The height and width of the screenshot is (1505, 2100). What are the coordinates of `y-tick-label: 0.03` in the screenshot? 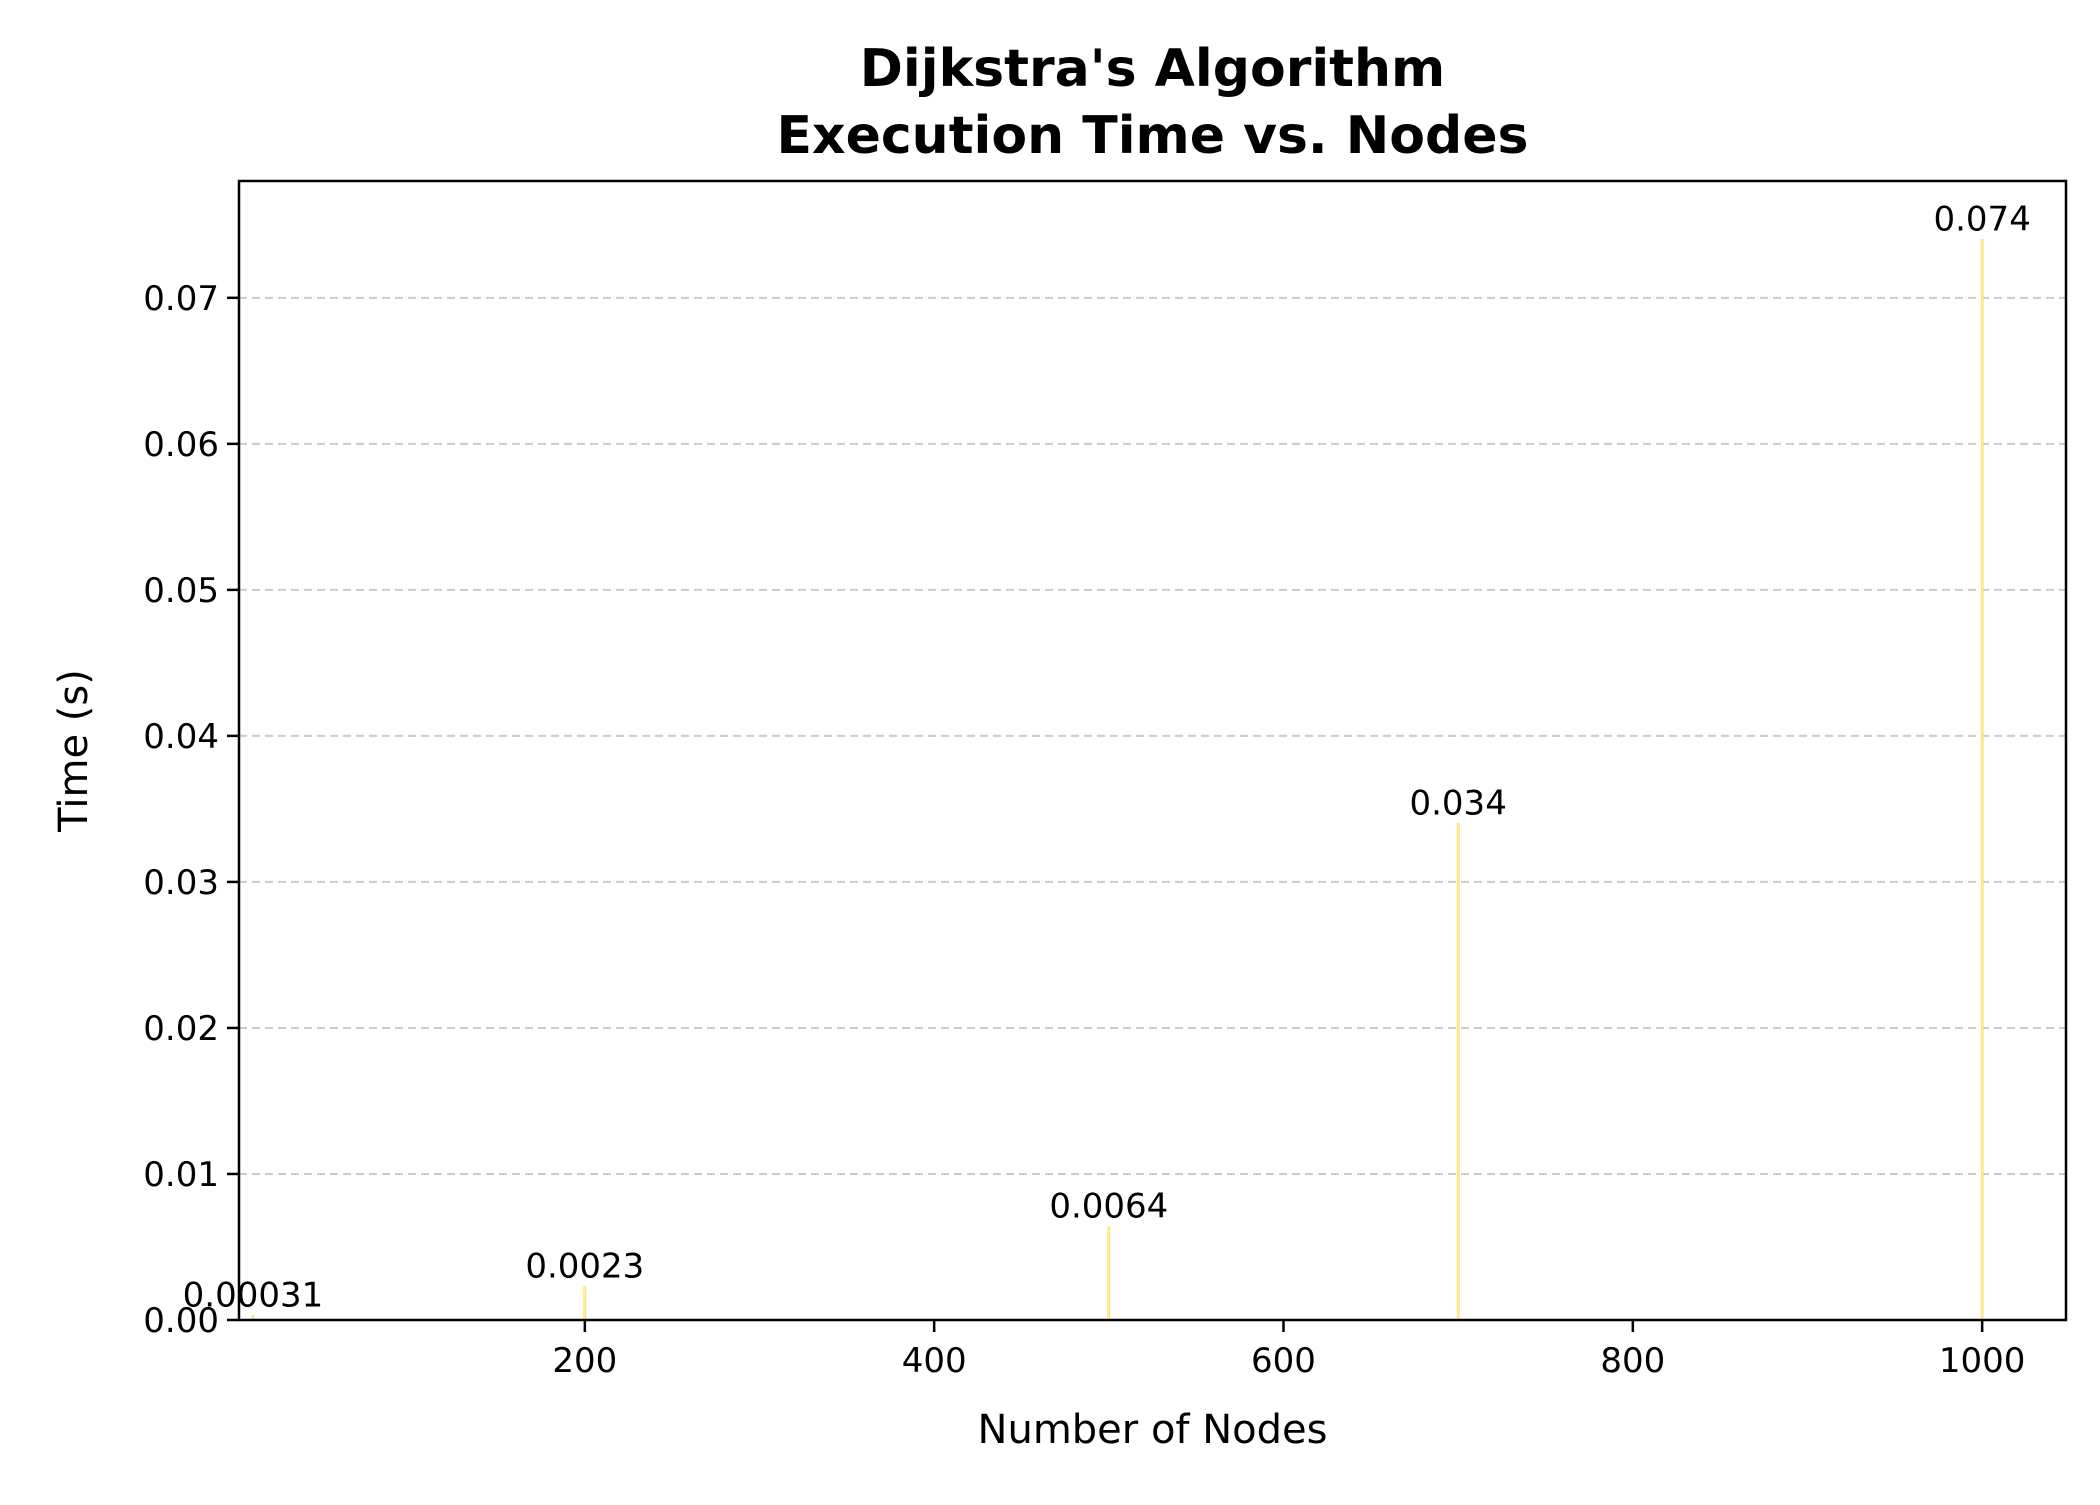 It's located at (181, 883).